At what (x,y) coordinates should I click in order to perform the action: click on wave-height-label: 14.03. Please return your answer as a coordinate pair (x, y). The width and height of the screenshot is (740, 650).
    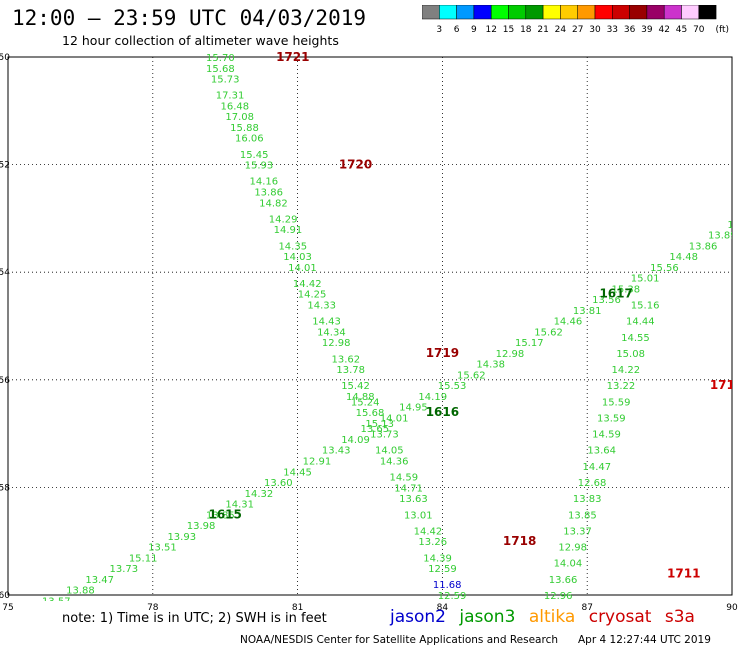
    Looking at the image, I should click on (297, 257).